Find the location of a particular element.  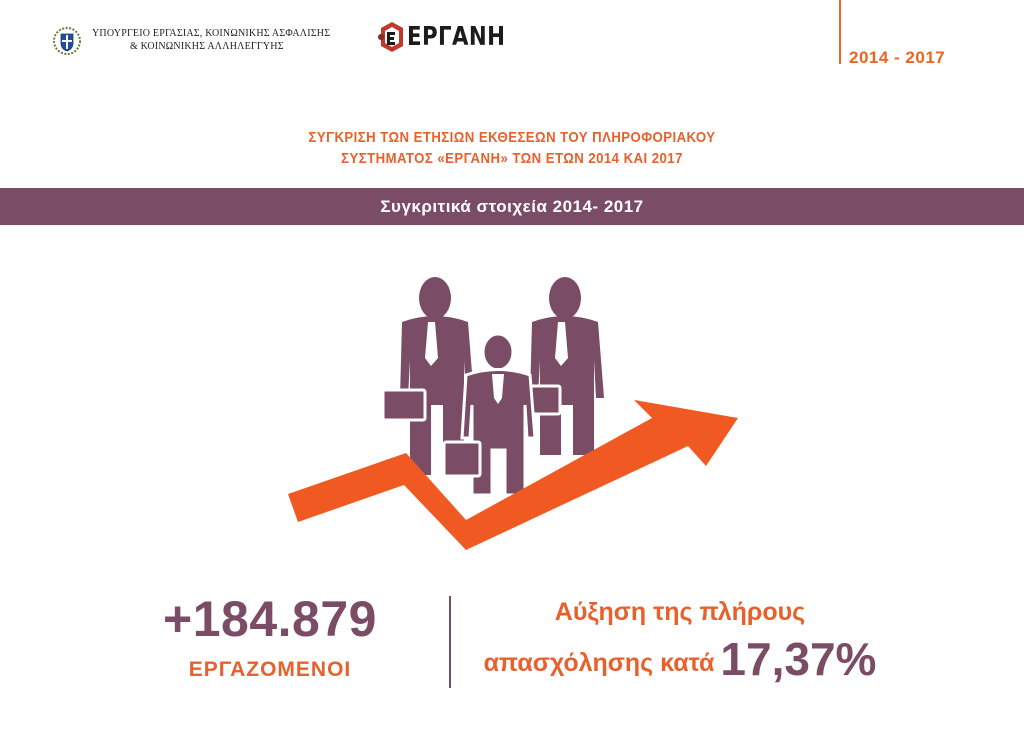

header-divider is located at coordinates (840, 32).